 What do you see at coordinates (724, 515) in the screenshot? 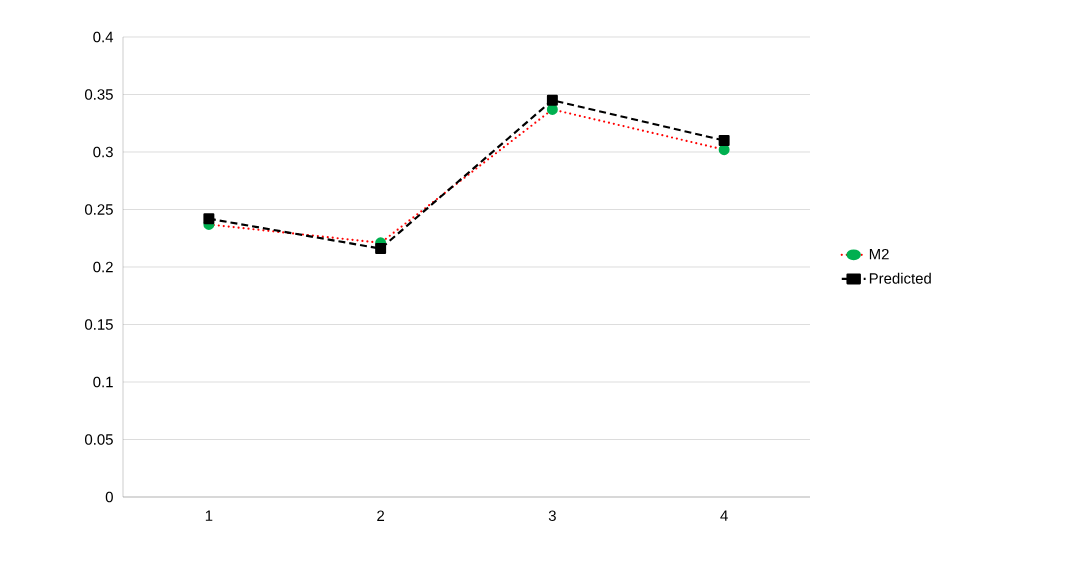
I see `x-tick-label: 4` at bounding box center [724, 515].